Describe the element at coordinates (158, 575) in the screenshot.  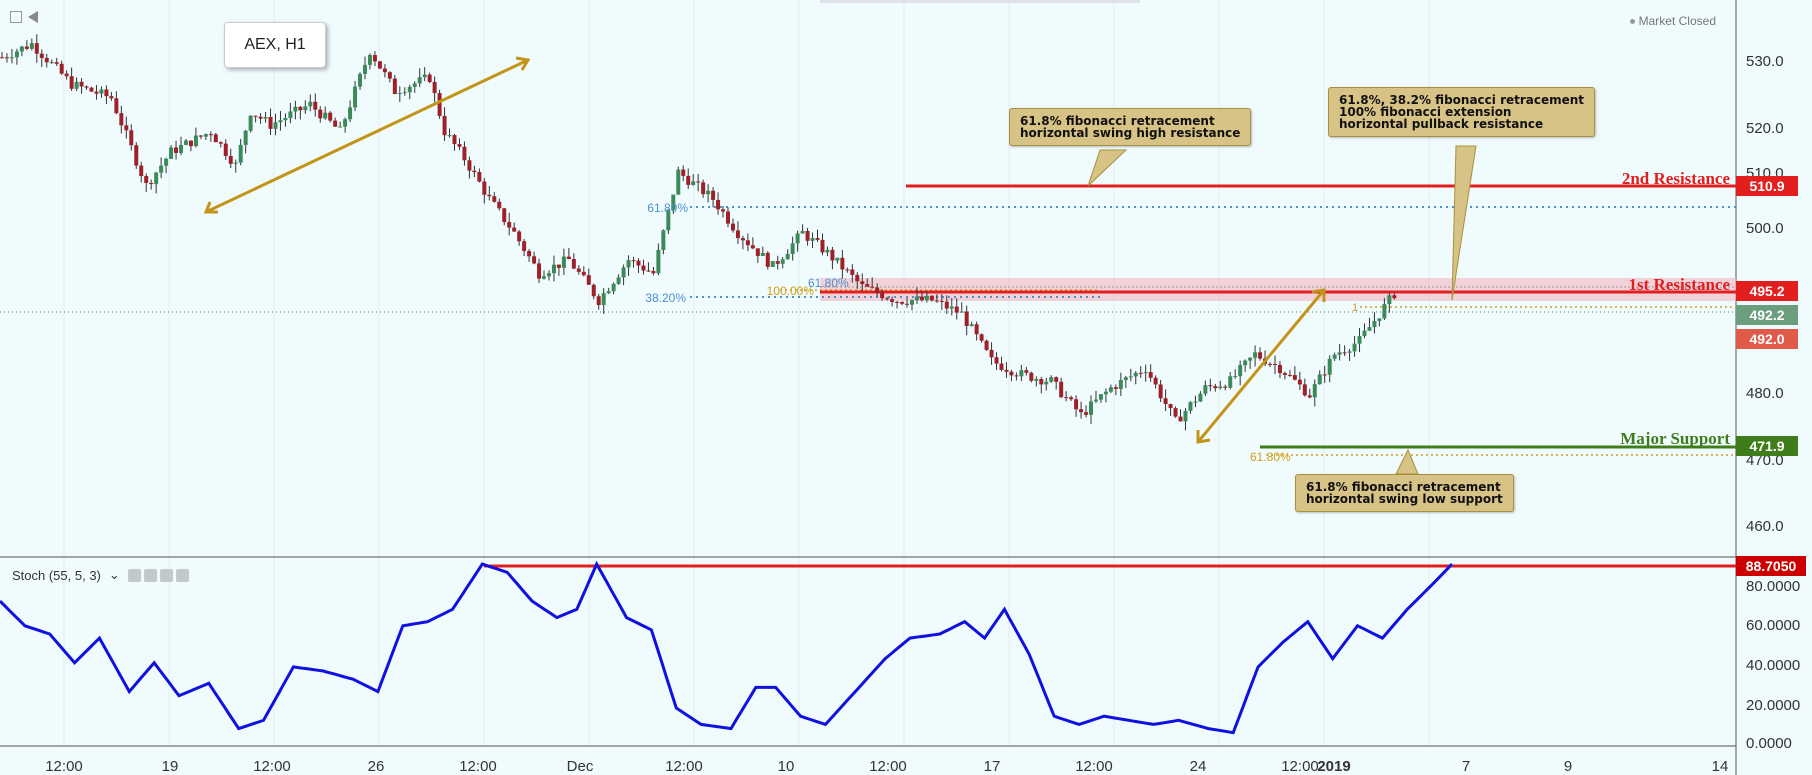
I see `indicator-tools` at that location.